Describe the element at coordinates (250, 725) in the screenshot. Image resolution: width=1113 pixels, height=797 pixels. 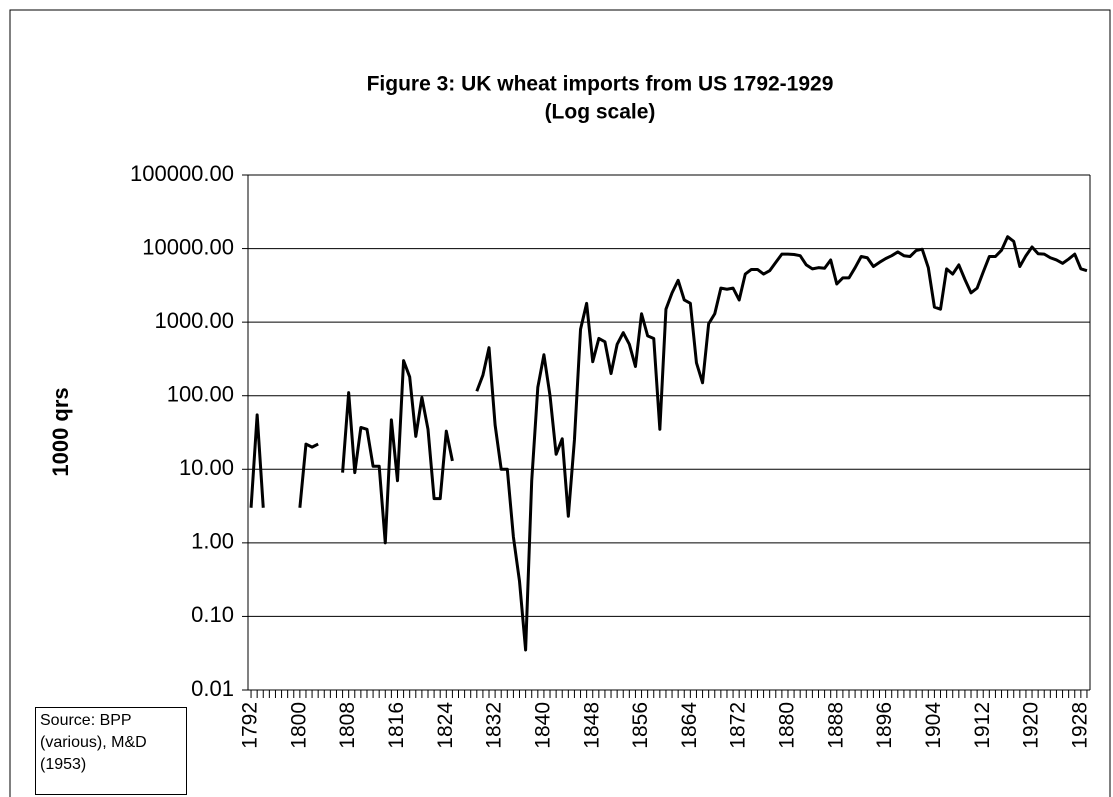
I see `x-tick-label: 1792` at that location.